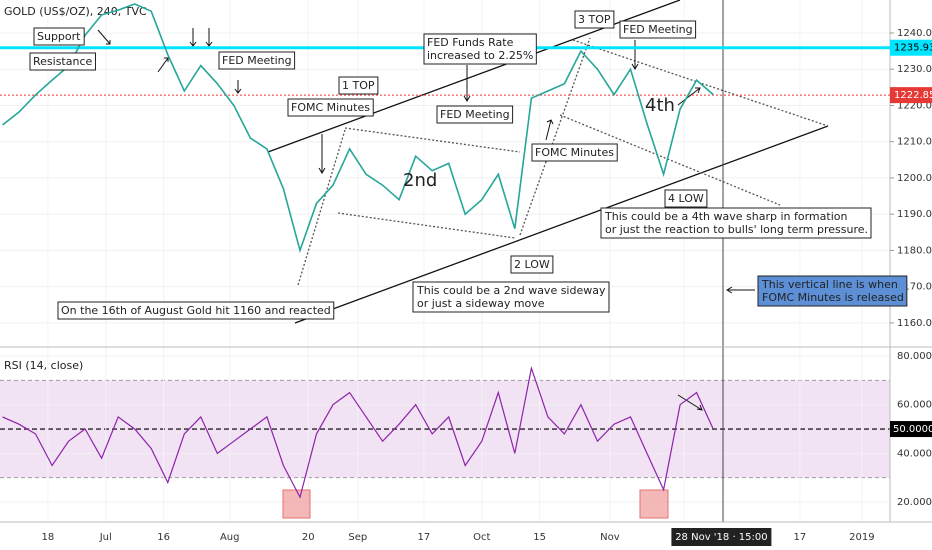  Describe the element at coordinates (914, 69) in the screenshot. I see `y-tick-label: 1230.00` at that location.